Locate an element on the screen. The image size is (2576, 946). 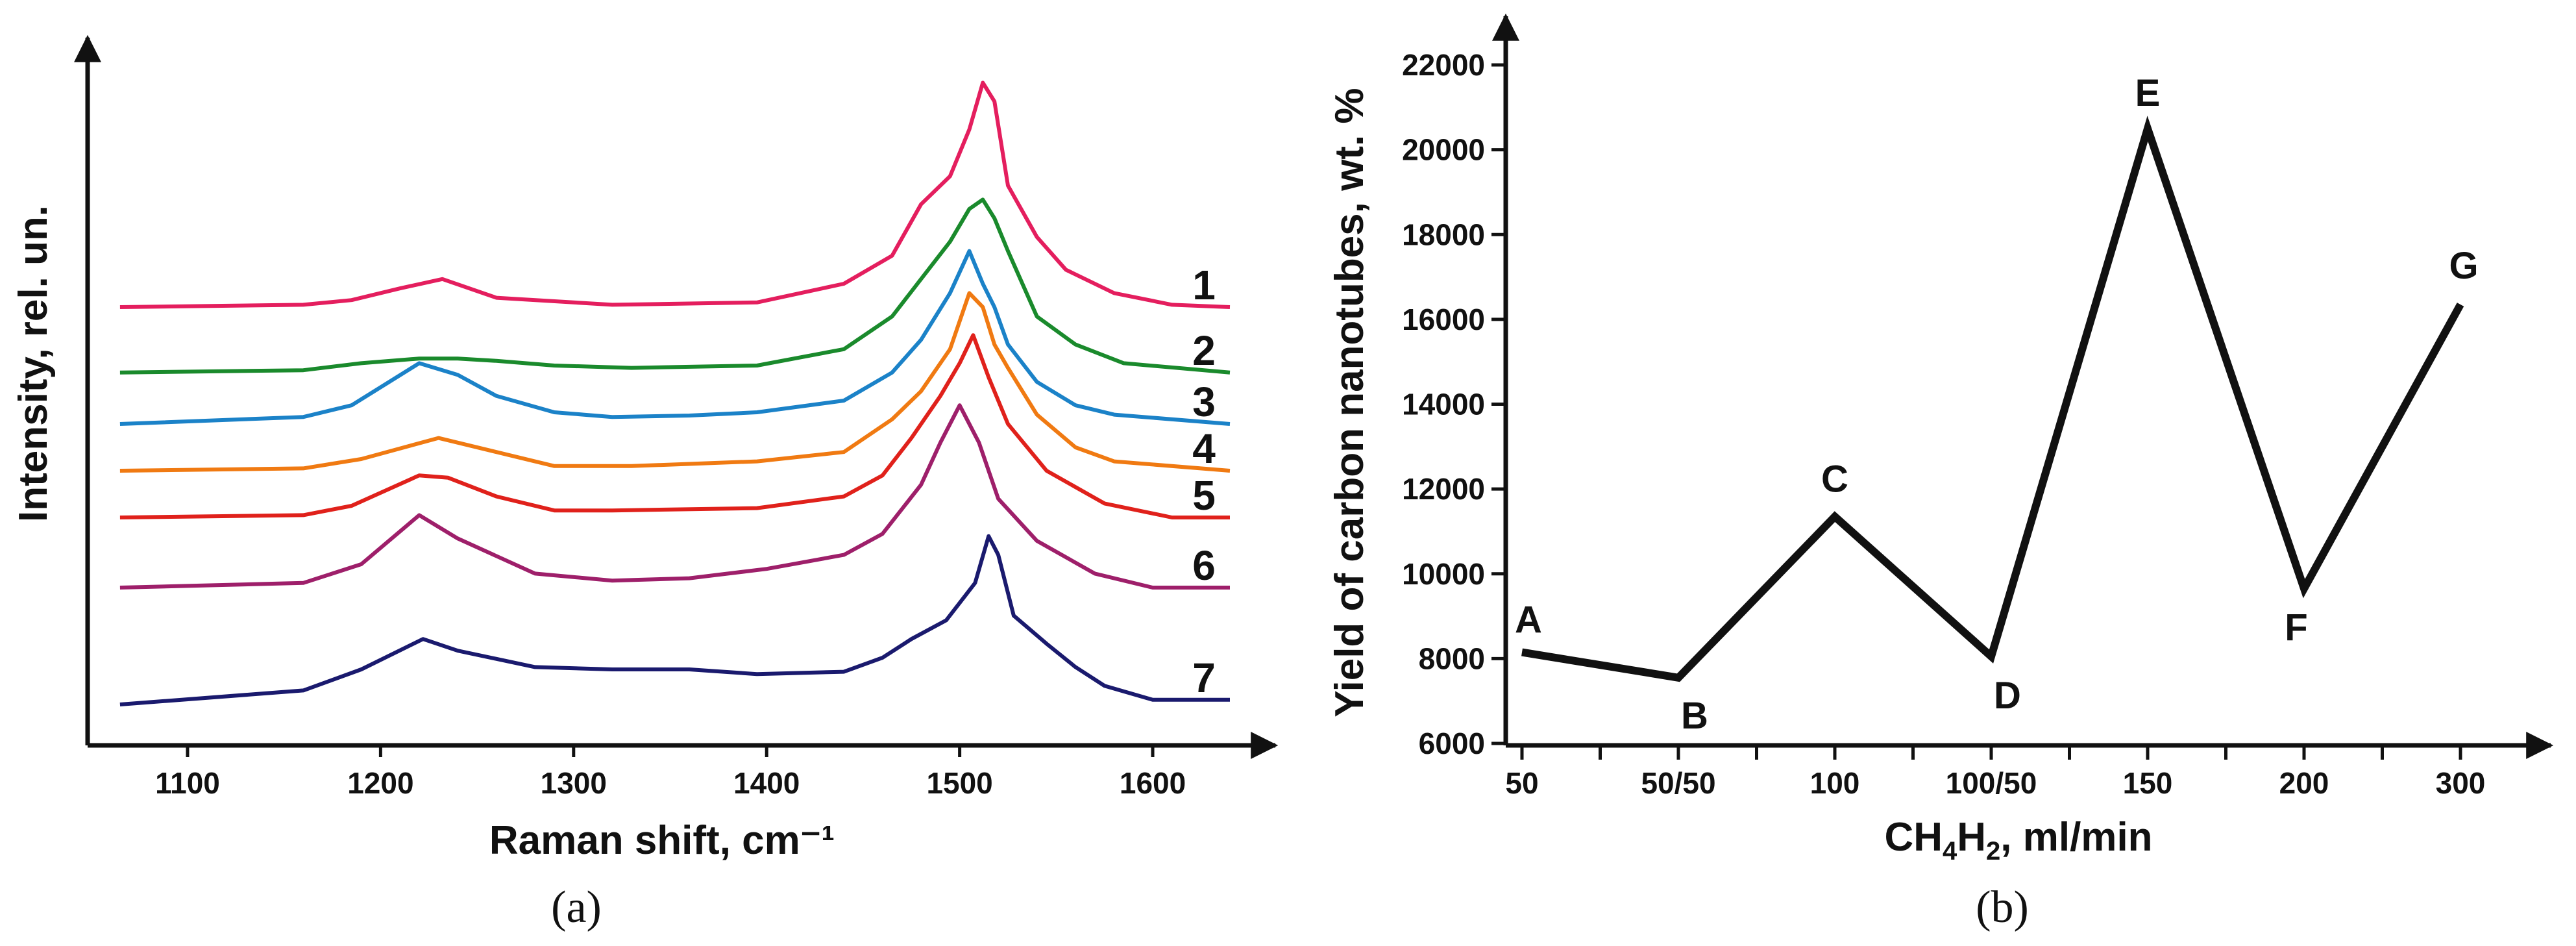
yield-point-label-g: G is located at coordinates (2463, 266).